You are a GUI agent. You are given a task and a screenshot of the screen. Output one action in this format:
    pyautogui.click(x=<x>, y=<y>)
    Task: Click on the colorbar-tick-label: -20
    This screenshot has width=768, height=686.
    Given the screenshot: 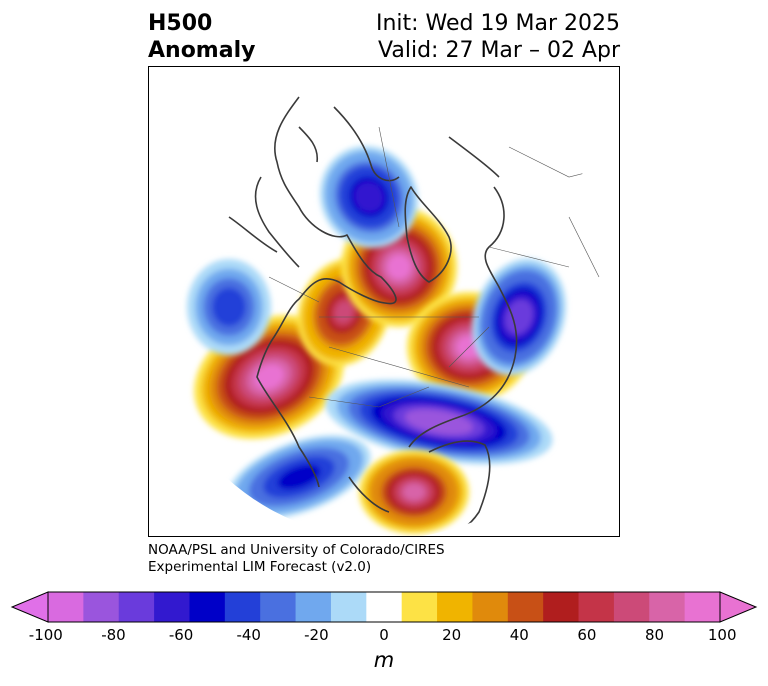 What is the action you would take?
    pyautogui.click(x=316, y=635)
    